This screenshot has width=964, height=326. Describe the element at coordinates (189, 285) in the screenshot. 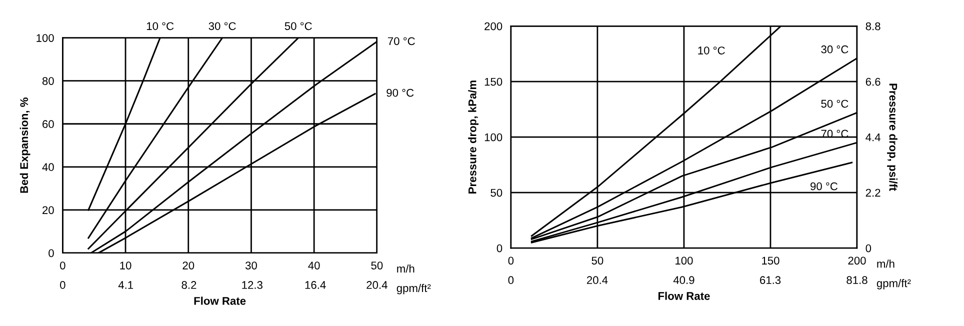

I see `x2-tick-label: 8.2` at that location.